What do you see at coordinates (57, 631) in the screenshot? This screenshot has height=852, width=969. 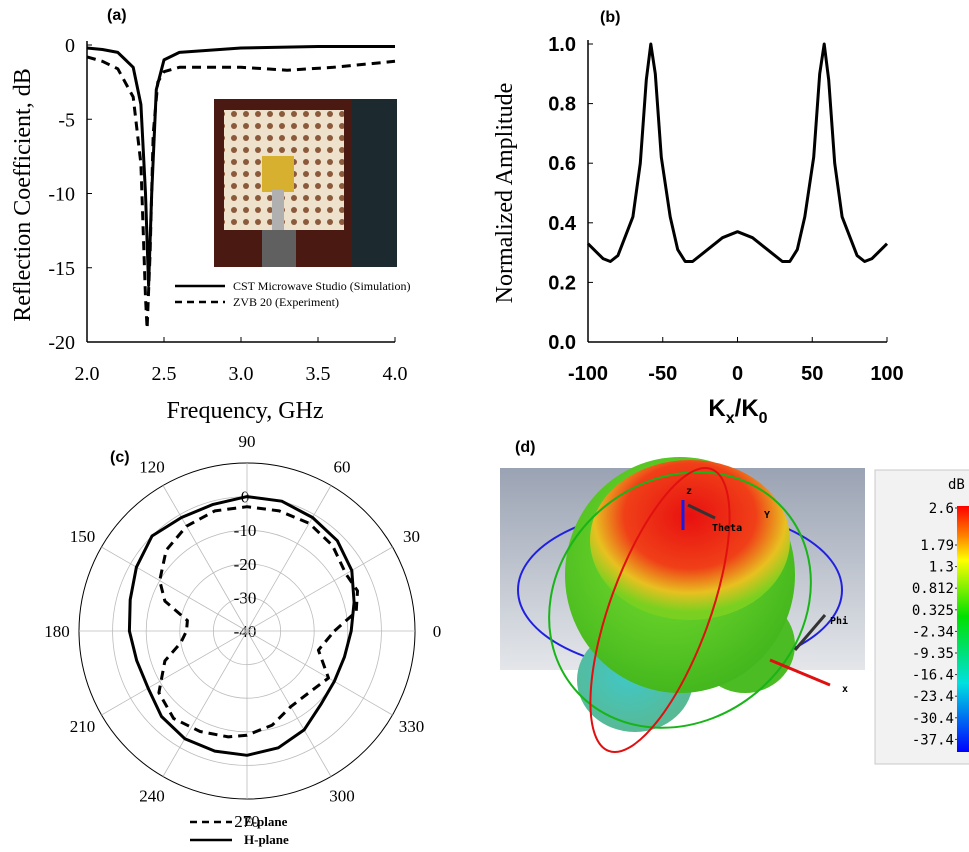 I see `angle-tick-label: 180` at bounding box center [57, 631].